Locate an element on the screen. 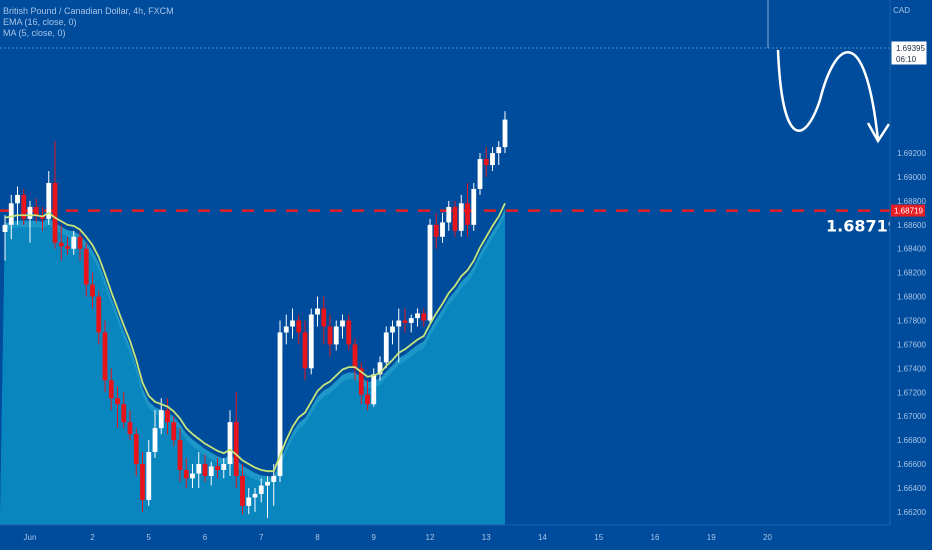 This screenshot has height=550, width=932. price-tick-label: 1.66800 is located at coordinates (911, 440).